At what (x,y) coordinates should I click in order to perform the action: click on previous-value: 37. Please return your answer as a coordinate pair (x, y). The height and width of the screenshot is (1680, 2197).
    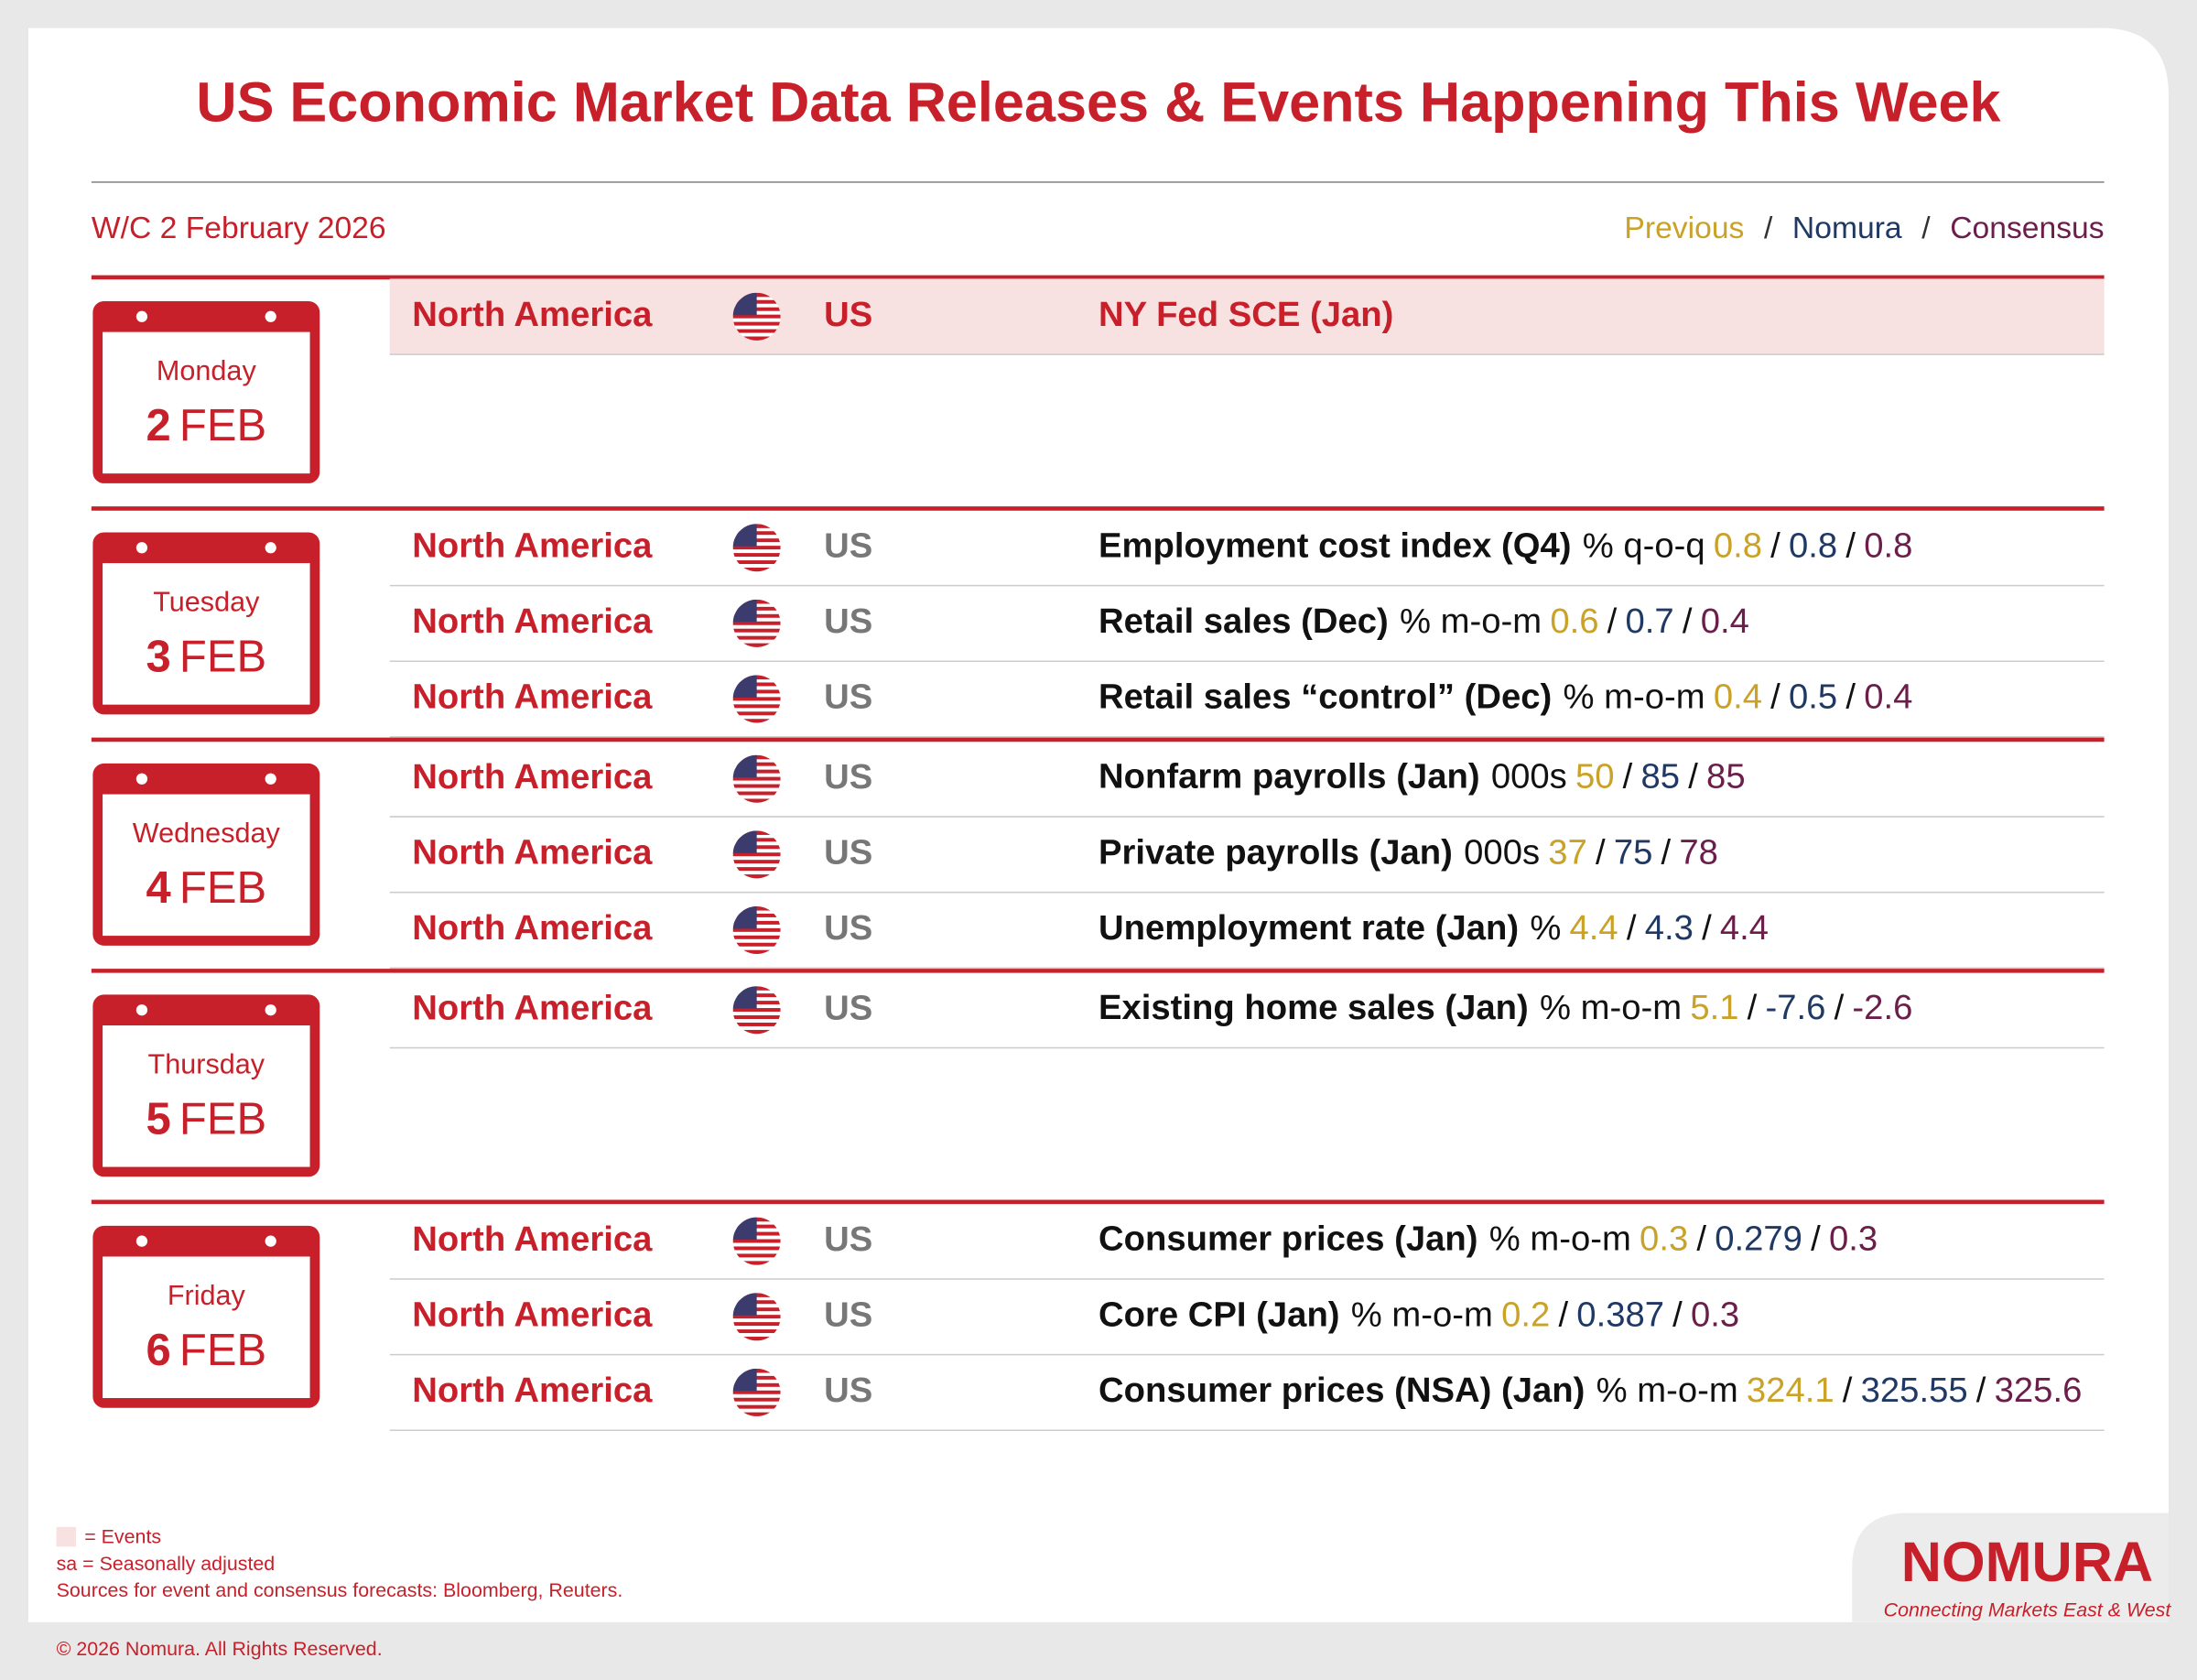
    Looking at the image, I should click on (1567, 852).